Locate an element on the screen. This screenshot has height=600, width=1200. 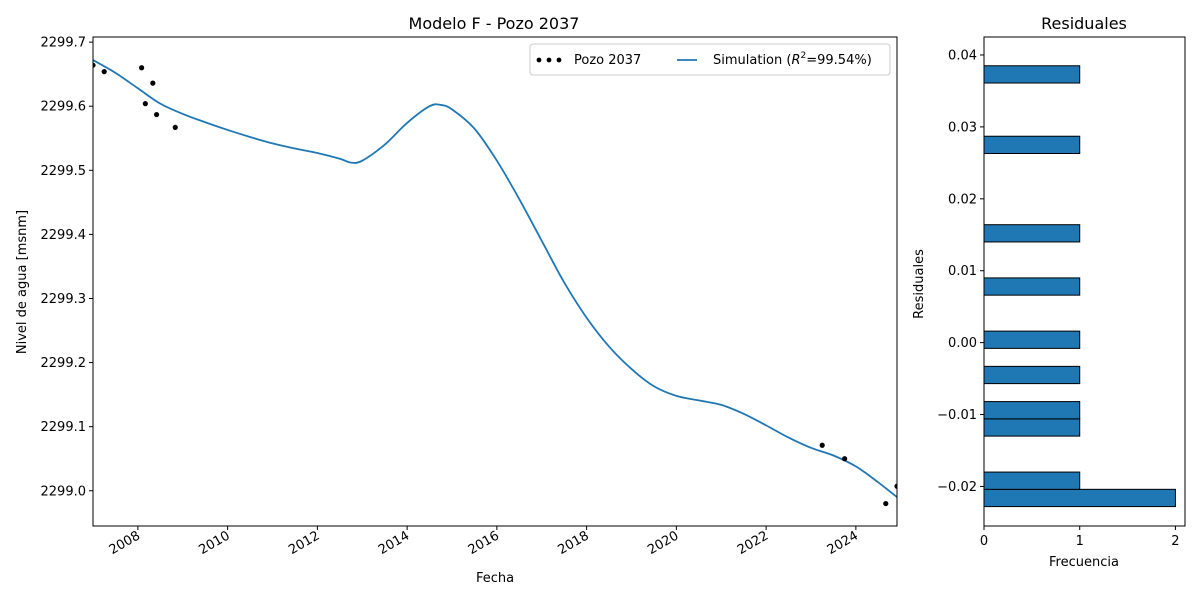
left-y-axis-label: Nivel de agua [msnm] is located at coordinates (22, 282).